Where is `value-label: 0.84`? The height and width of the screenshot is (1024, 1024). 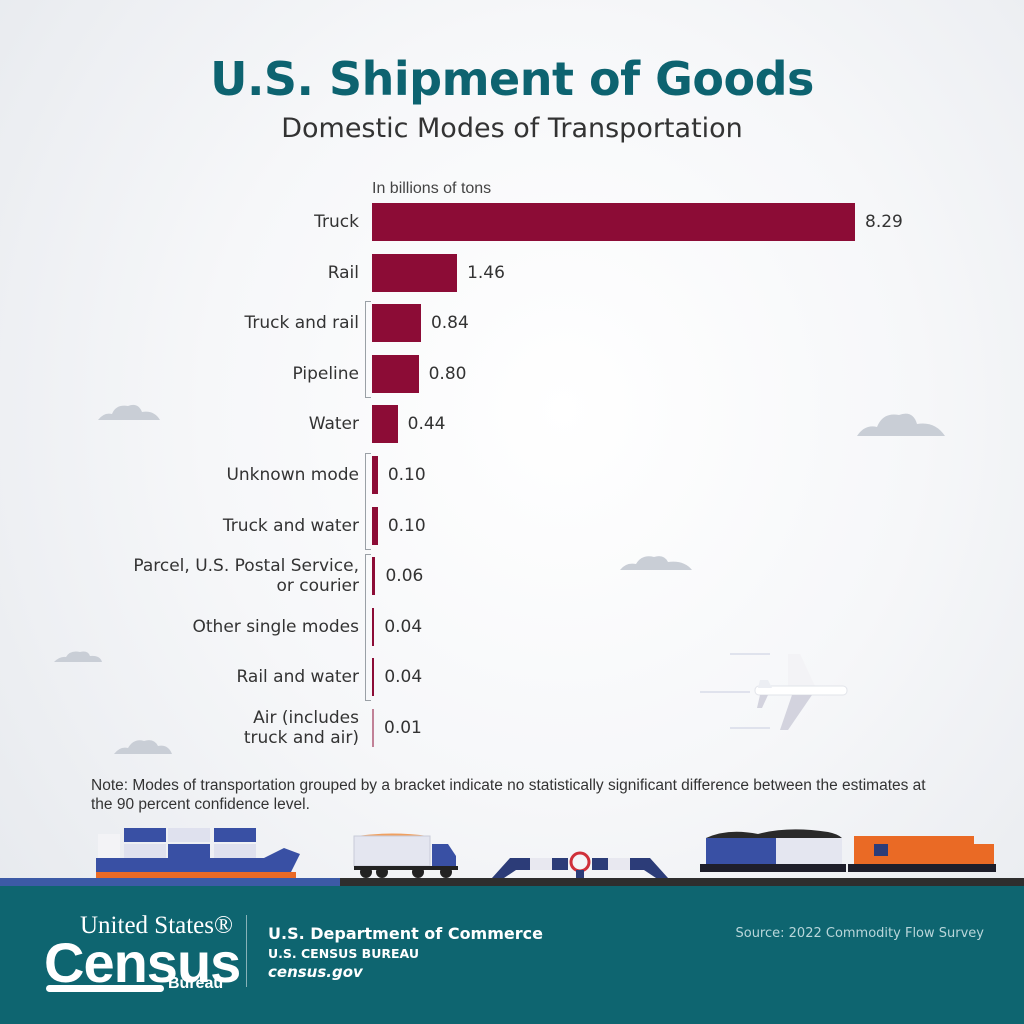
value-label: 0.84 is located at coordinates (449, 323).